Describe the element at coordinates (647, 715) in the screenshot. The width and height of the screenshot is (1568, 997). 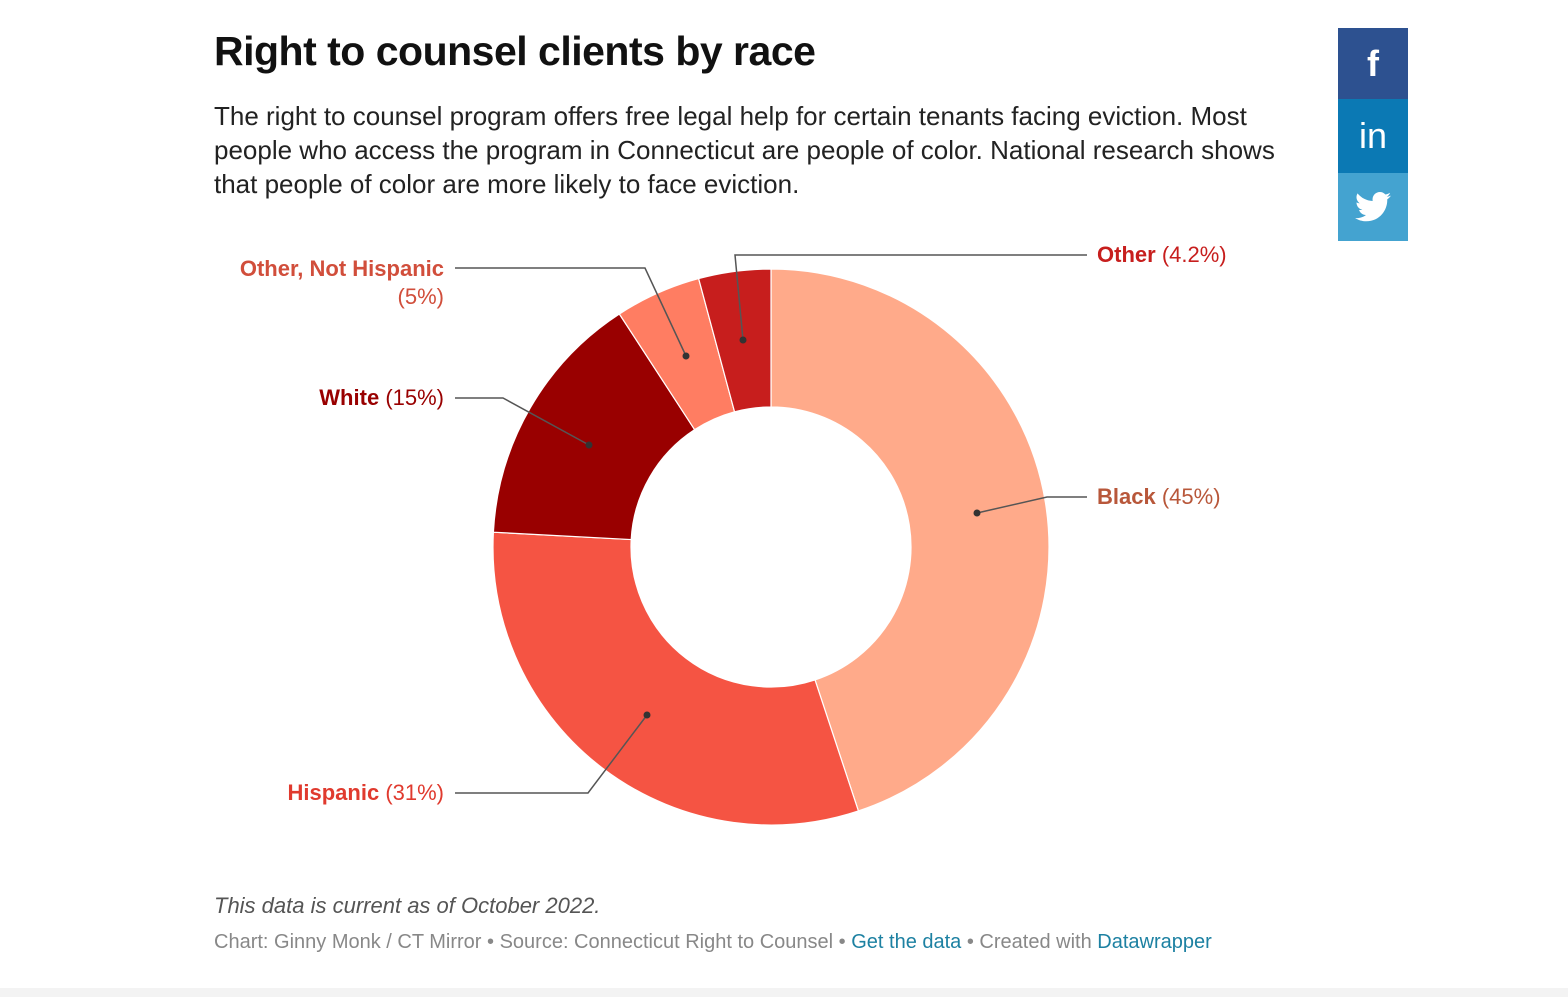
I see `leader-dot-hispanic` at that location.